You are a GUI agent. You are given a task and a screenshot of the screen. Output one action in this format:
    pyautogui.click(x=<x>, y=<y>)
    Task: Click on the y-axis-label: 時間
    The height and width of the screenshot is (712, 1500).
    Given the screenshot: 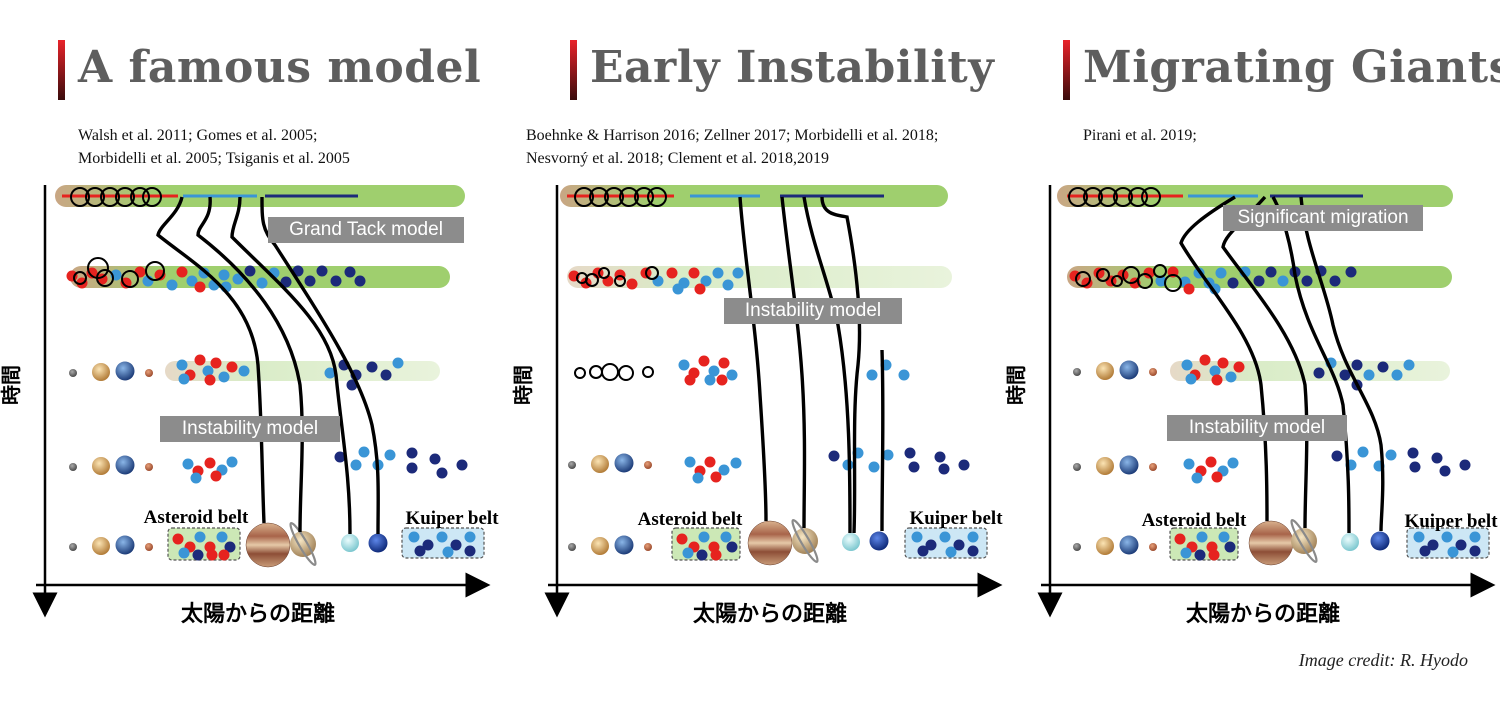 What is the action you would take?
    pyautogui.click(x=523, y=385)
    